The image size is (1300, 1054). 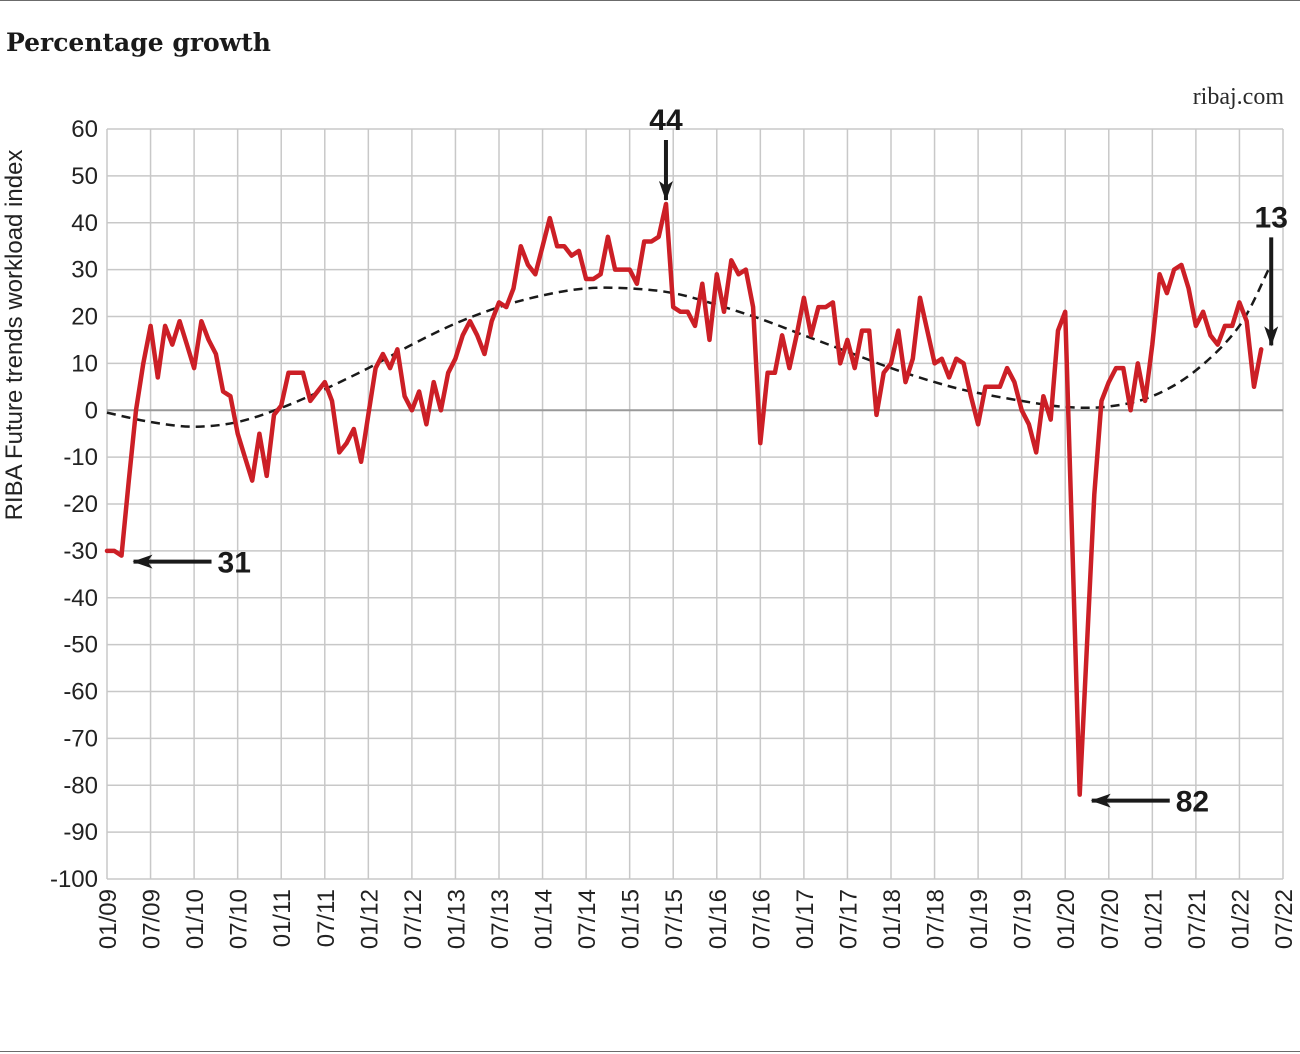 I want to click on x-tick-label: 01/11, so click(x=282, y=918).